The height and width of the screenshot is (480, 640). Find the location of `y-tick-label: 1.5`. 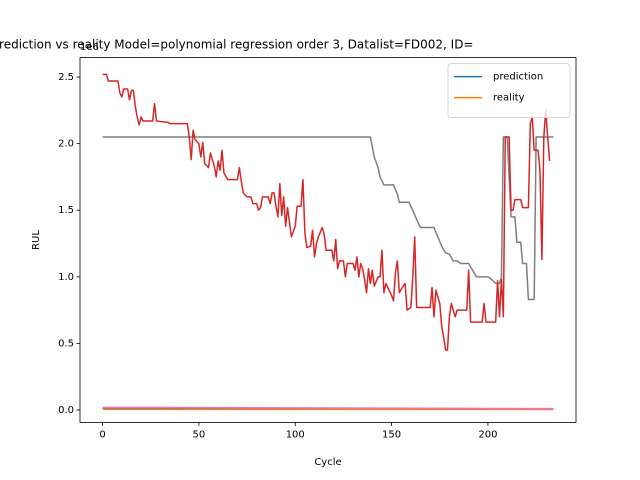

y-tick-label: 1.5 is located at coordinates (66, 210).